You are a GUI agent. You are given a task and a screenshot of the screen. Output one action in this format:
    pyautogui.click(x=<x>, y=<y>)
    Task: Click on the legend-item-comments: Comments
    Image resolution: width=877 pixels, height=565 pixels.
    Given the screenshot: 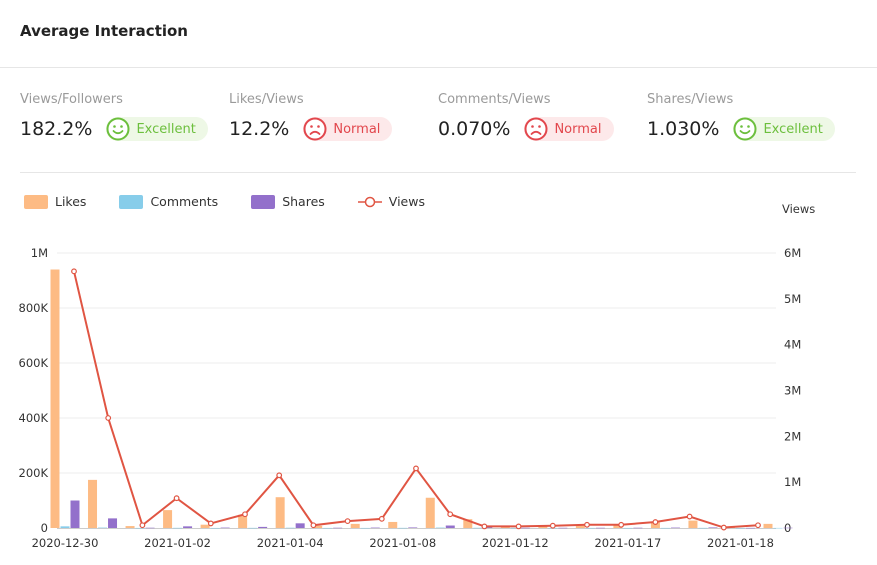 What is the action you would take?
    pyautogui.click(x=168, y=201)
    